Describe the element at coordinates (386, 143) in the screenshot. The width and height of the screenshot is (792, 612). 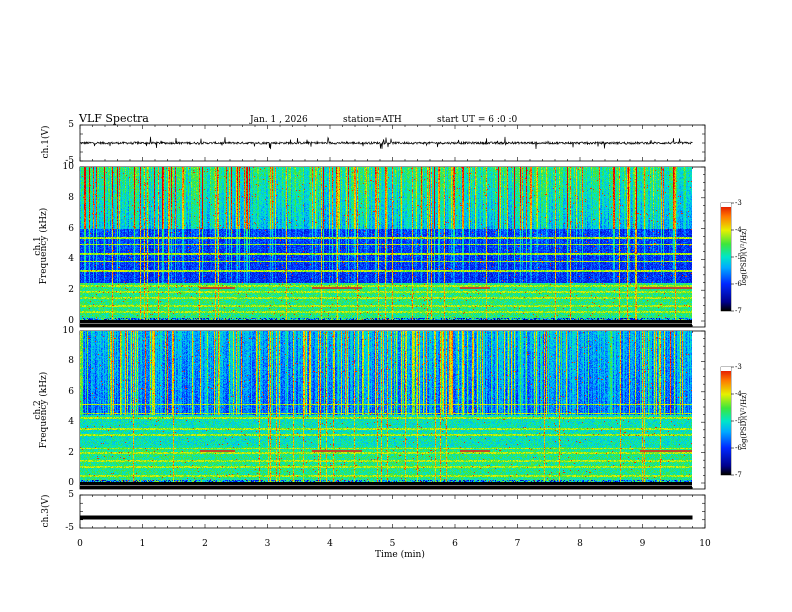
I see `ch1-waveform-line` at that location.